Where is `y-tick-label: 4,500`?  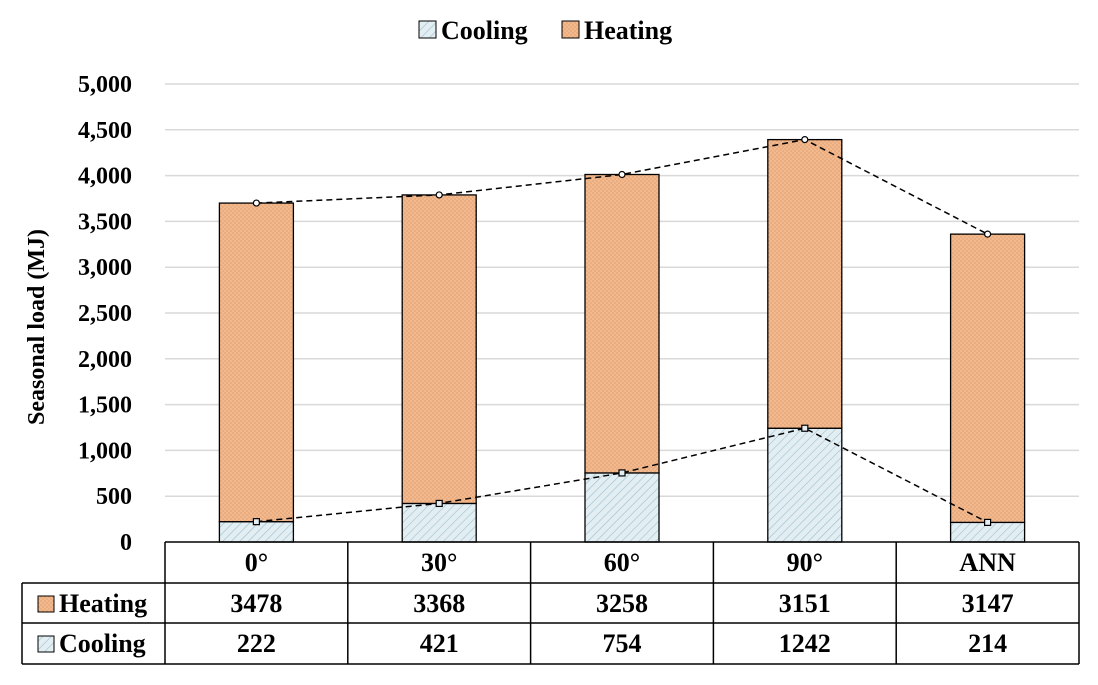 y-tick-label: 4,500 is located at coordinates (105, 131).